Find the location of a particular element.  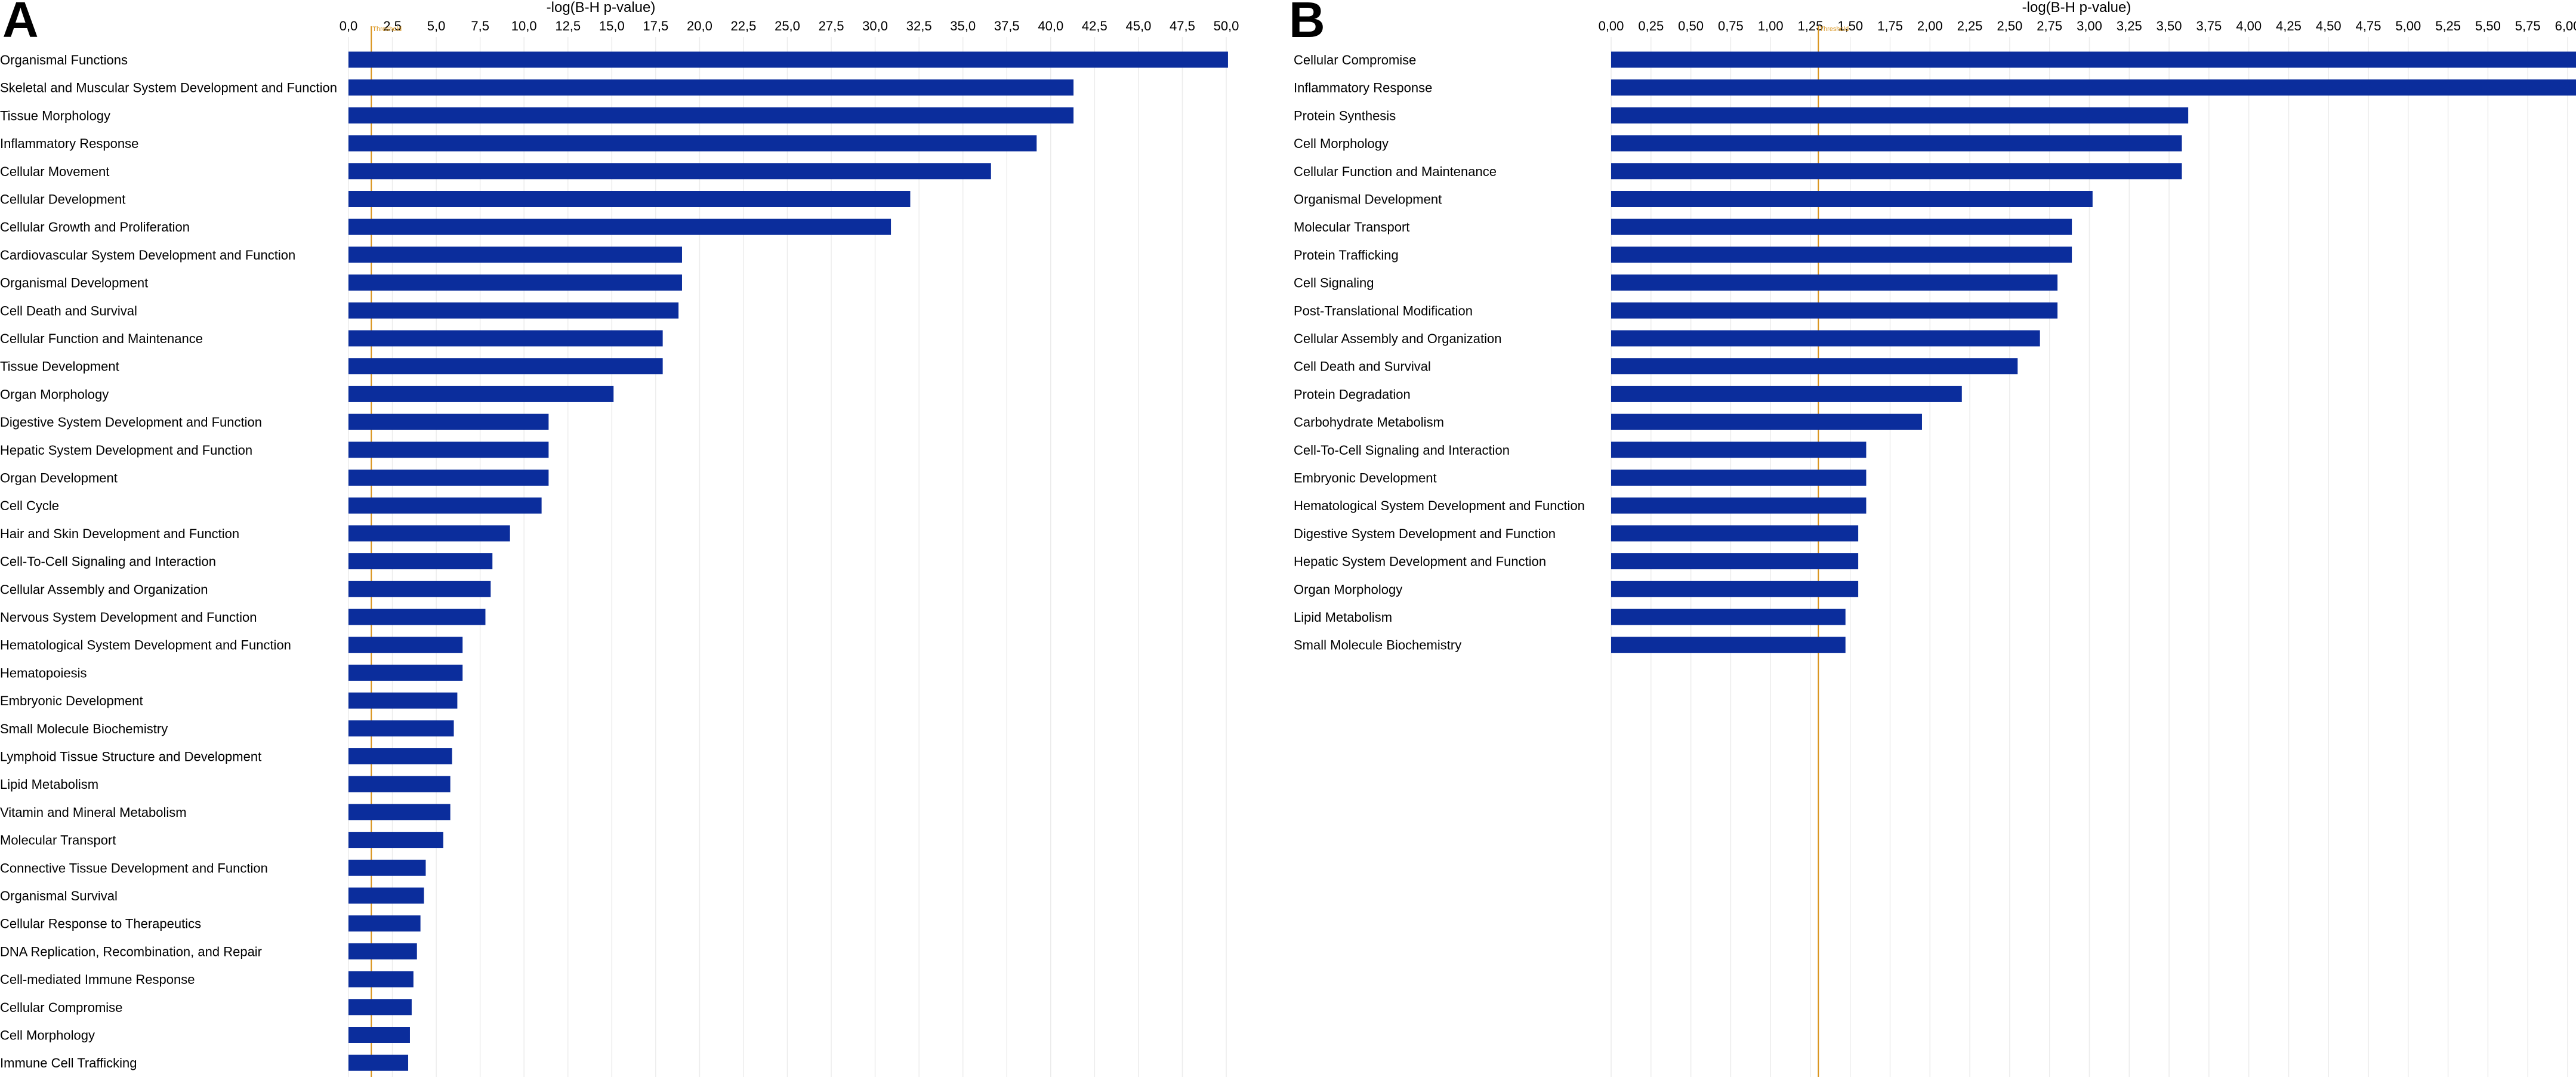

panel-a-tick-label: 10,0 is located at coordinates (524, 25).